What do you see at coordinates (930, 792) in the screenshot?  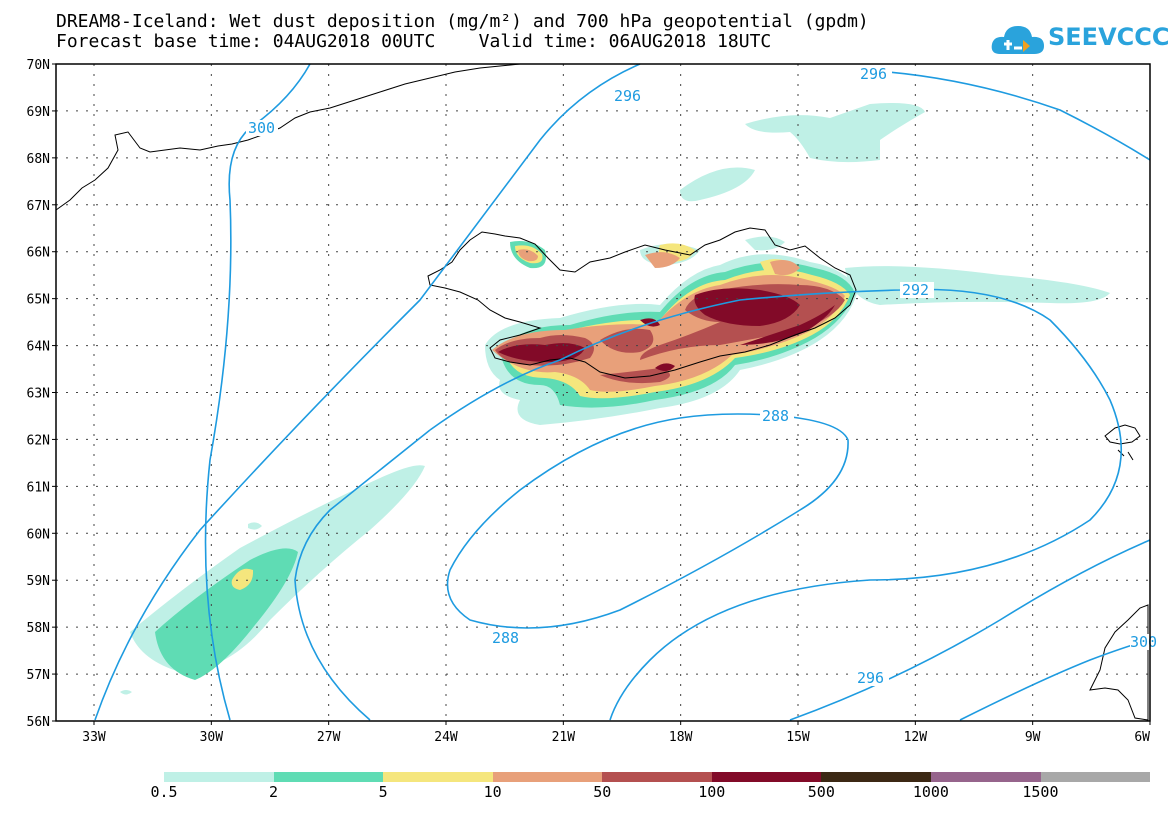 I see `legend-label: 1000` at bounding box center [930, 792].